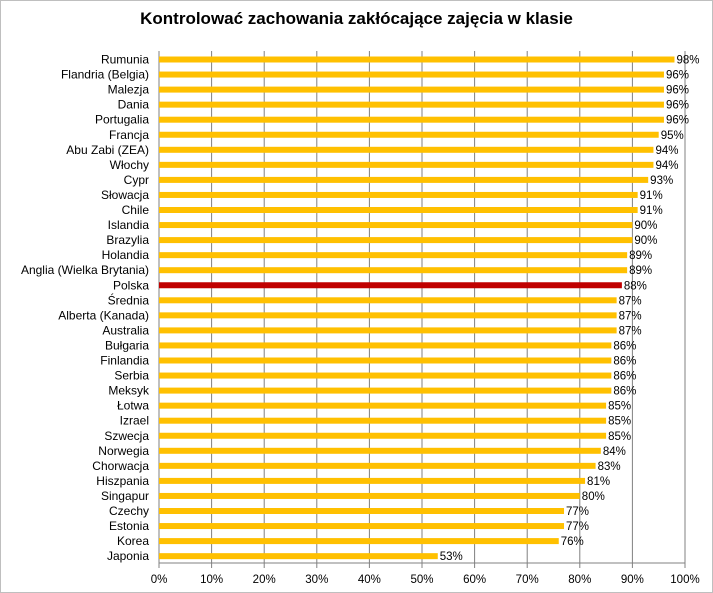 Image resolution: width=713 pixels, height=593 pixels. What do you see at coordinates (129, 526) in the screenshot?
I see `category-label: Estonia` at bounding box center [129, 526].